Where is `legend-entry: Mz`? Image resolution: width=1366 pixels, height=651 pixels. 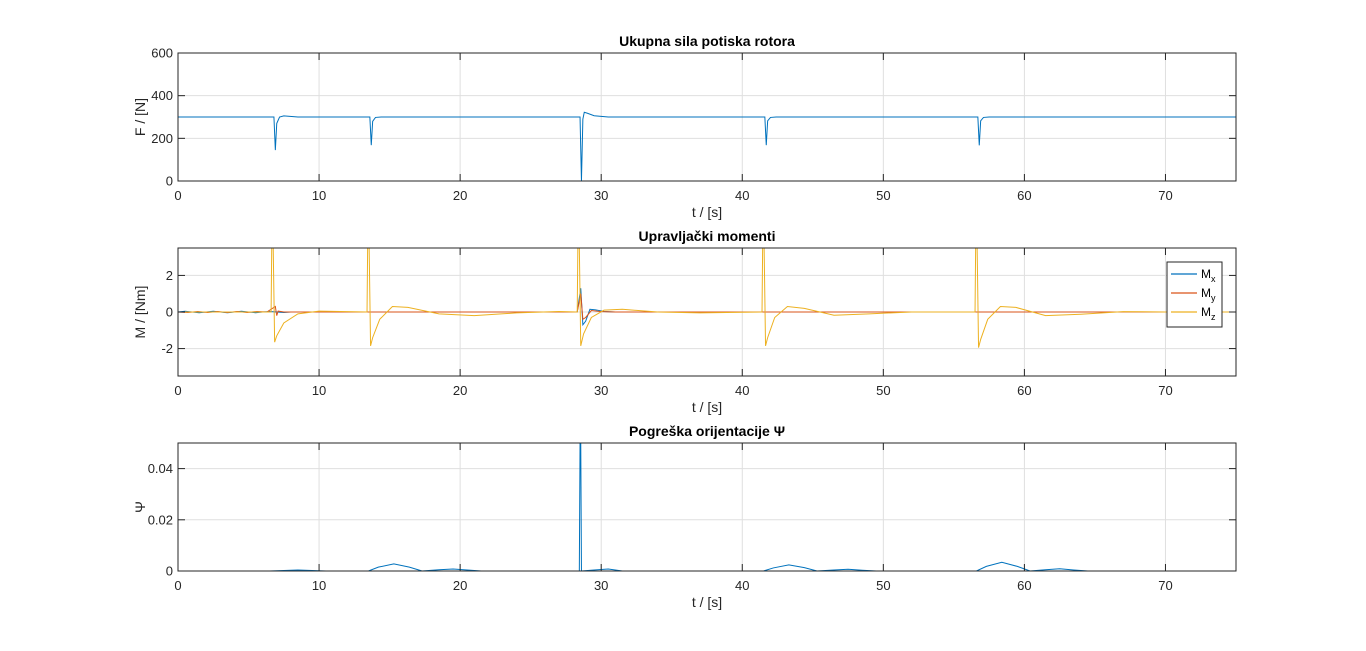
legend-entry: Mz is located at coordinates (1208, 313).